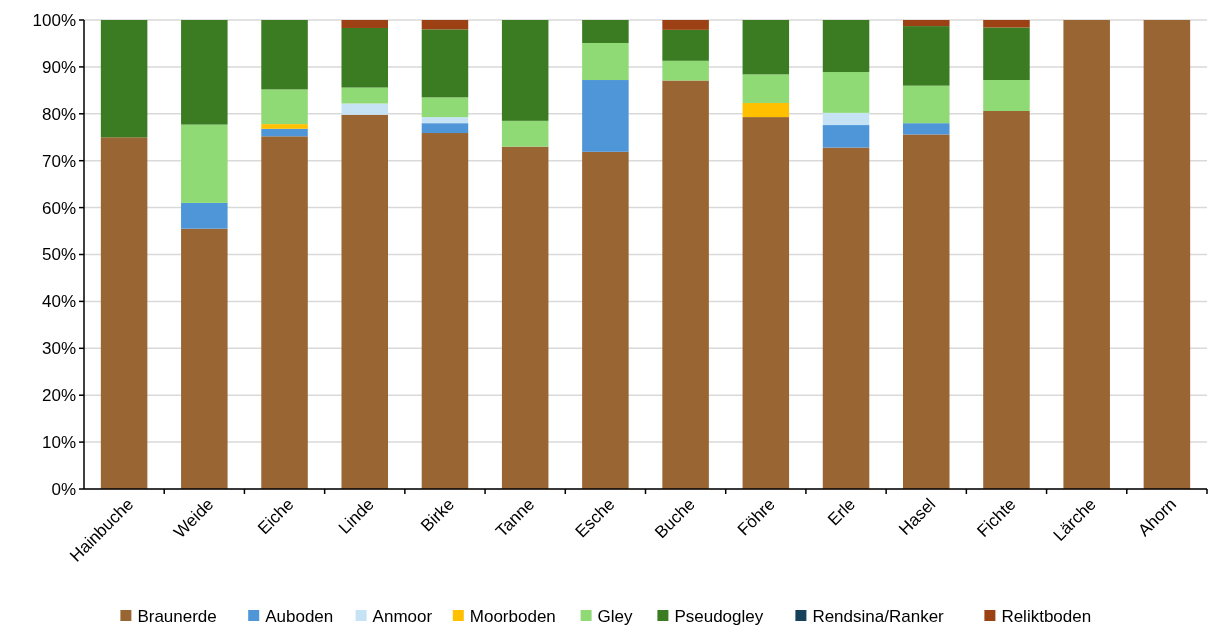  What do you see at coordinates (58, 208) in the screenshot?
I see `y-tick-label: 60%` at bounding box center [58, 208].